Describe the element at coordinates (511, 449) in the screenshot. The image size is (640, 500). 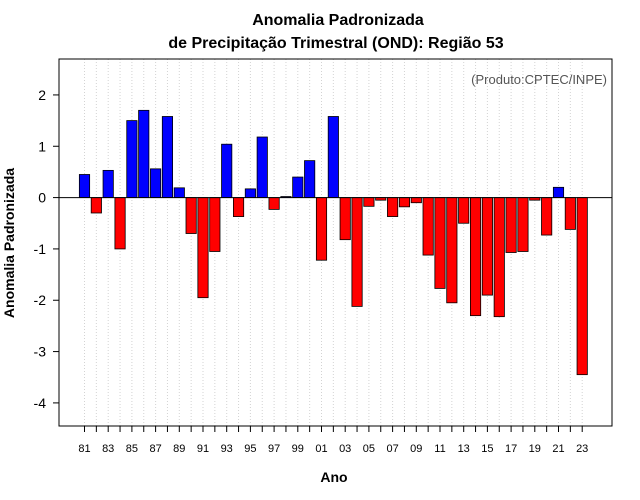
I see `x-tick-label: 17` at that location.